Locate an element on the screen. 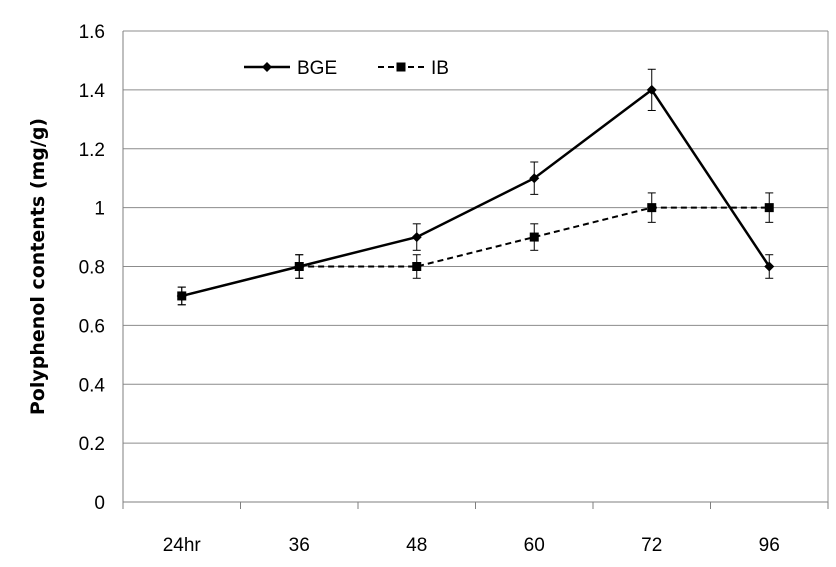 The height and width of the screenshot is (567, 836). x-tick-label: 60 is located at coordinates (534, 545).